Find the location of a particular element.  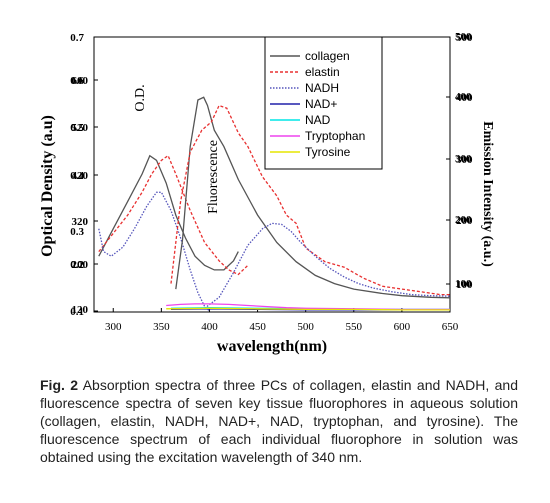

left-tick-label-secondary: 200 is located at coordinates (80, 265).